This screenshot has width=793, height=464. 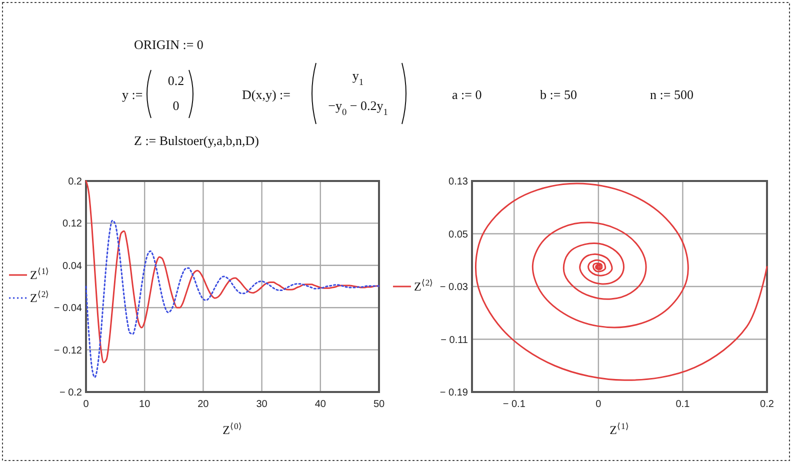 I want to click on legend-label: Z$^{⟨1⟩}$, so click(x=40, y=274).